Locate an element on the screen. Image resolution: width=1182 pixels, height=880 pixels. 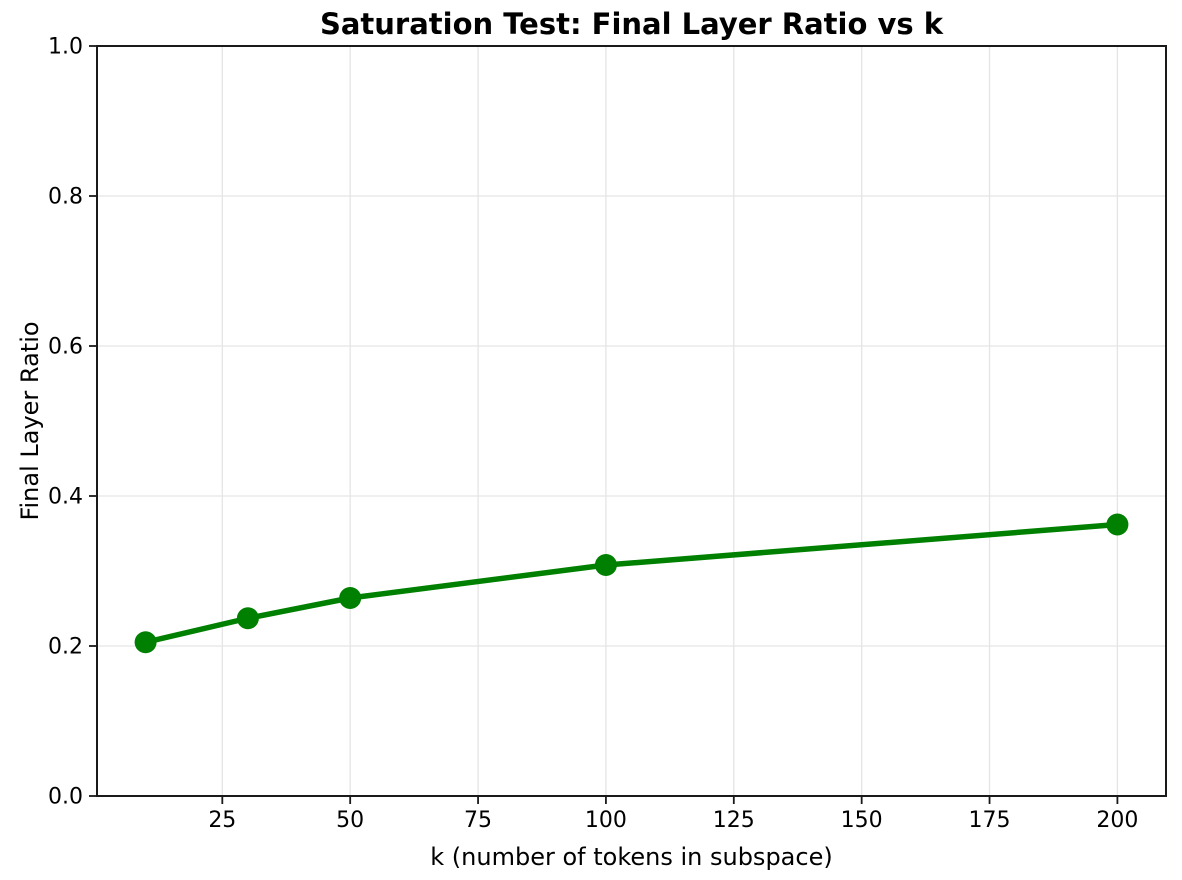
x-tick-label: 25 is located at coordinates (222, 820).